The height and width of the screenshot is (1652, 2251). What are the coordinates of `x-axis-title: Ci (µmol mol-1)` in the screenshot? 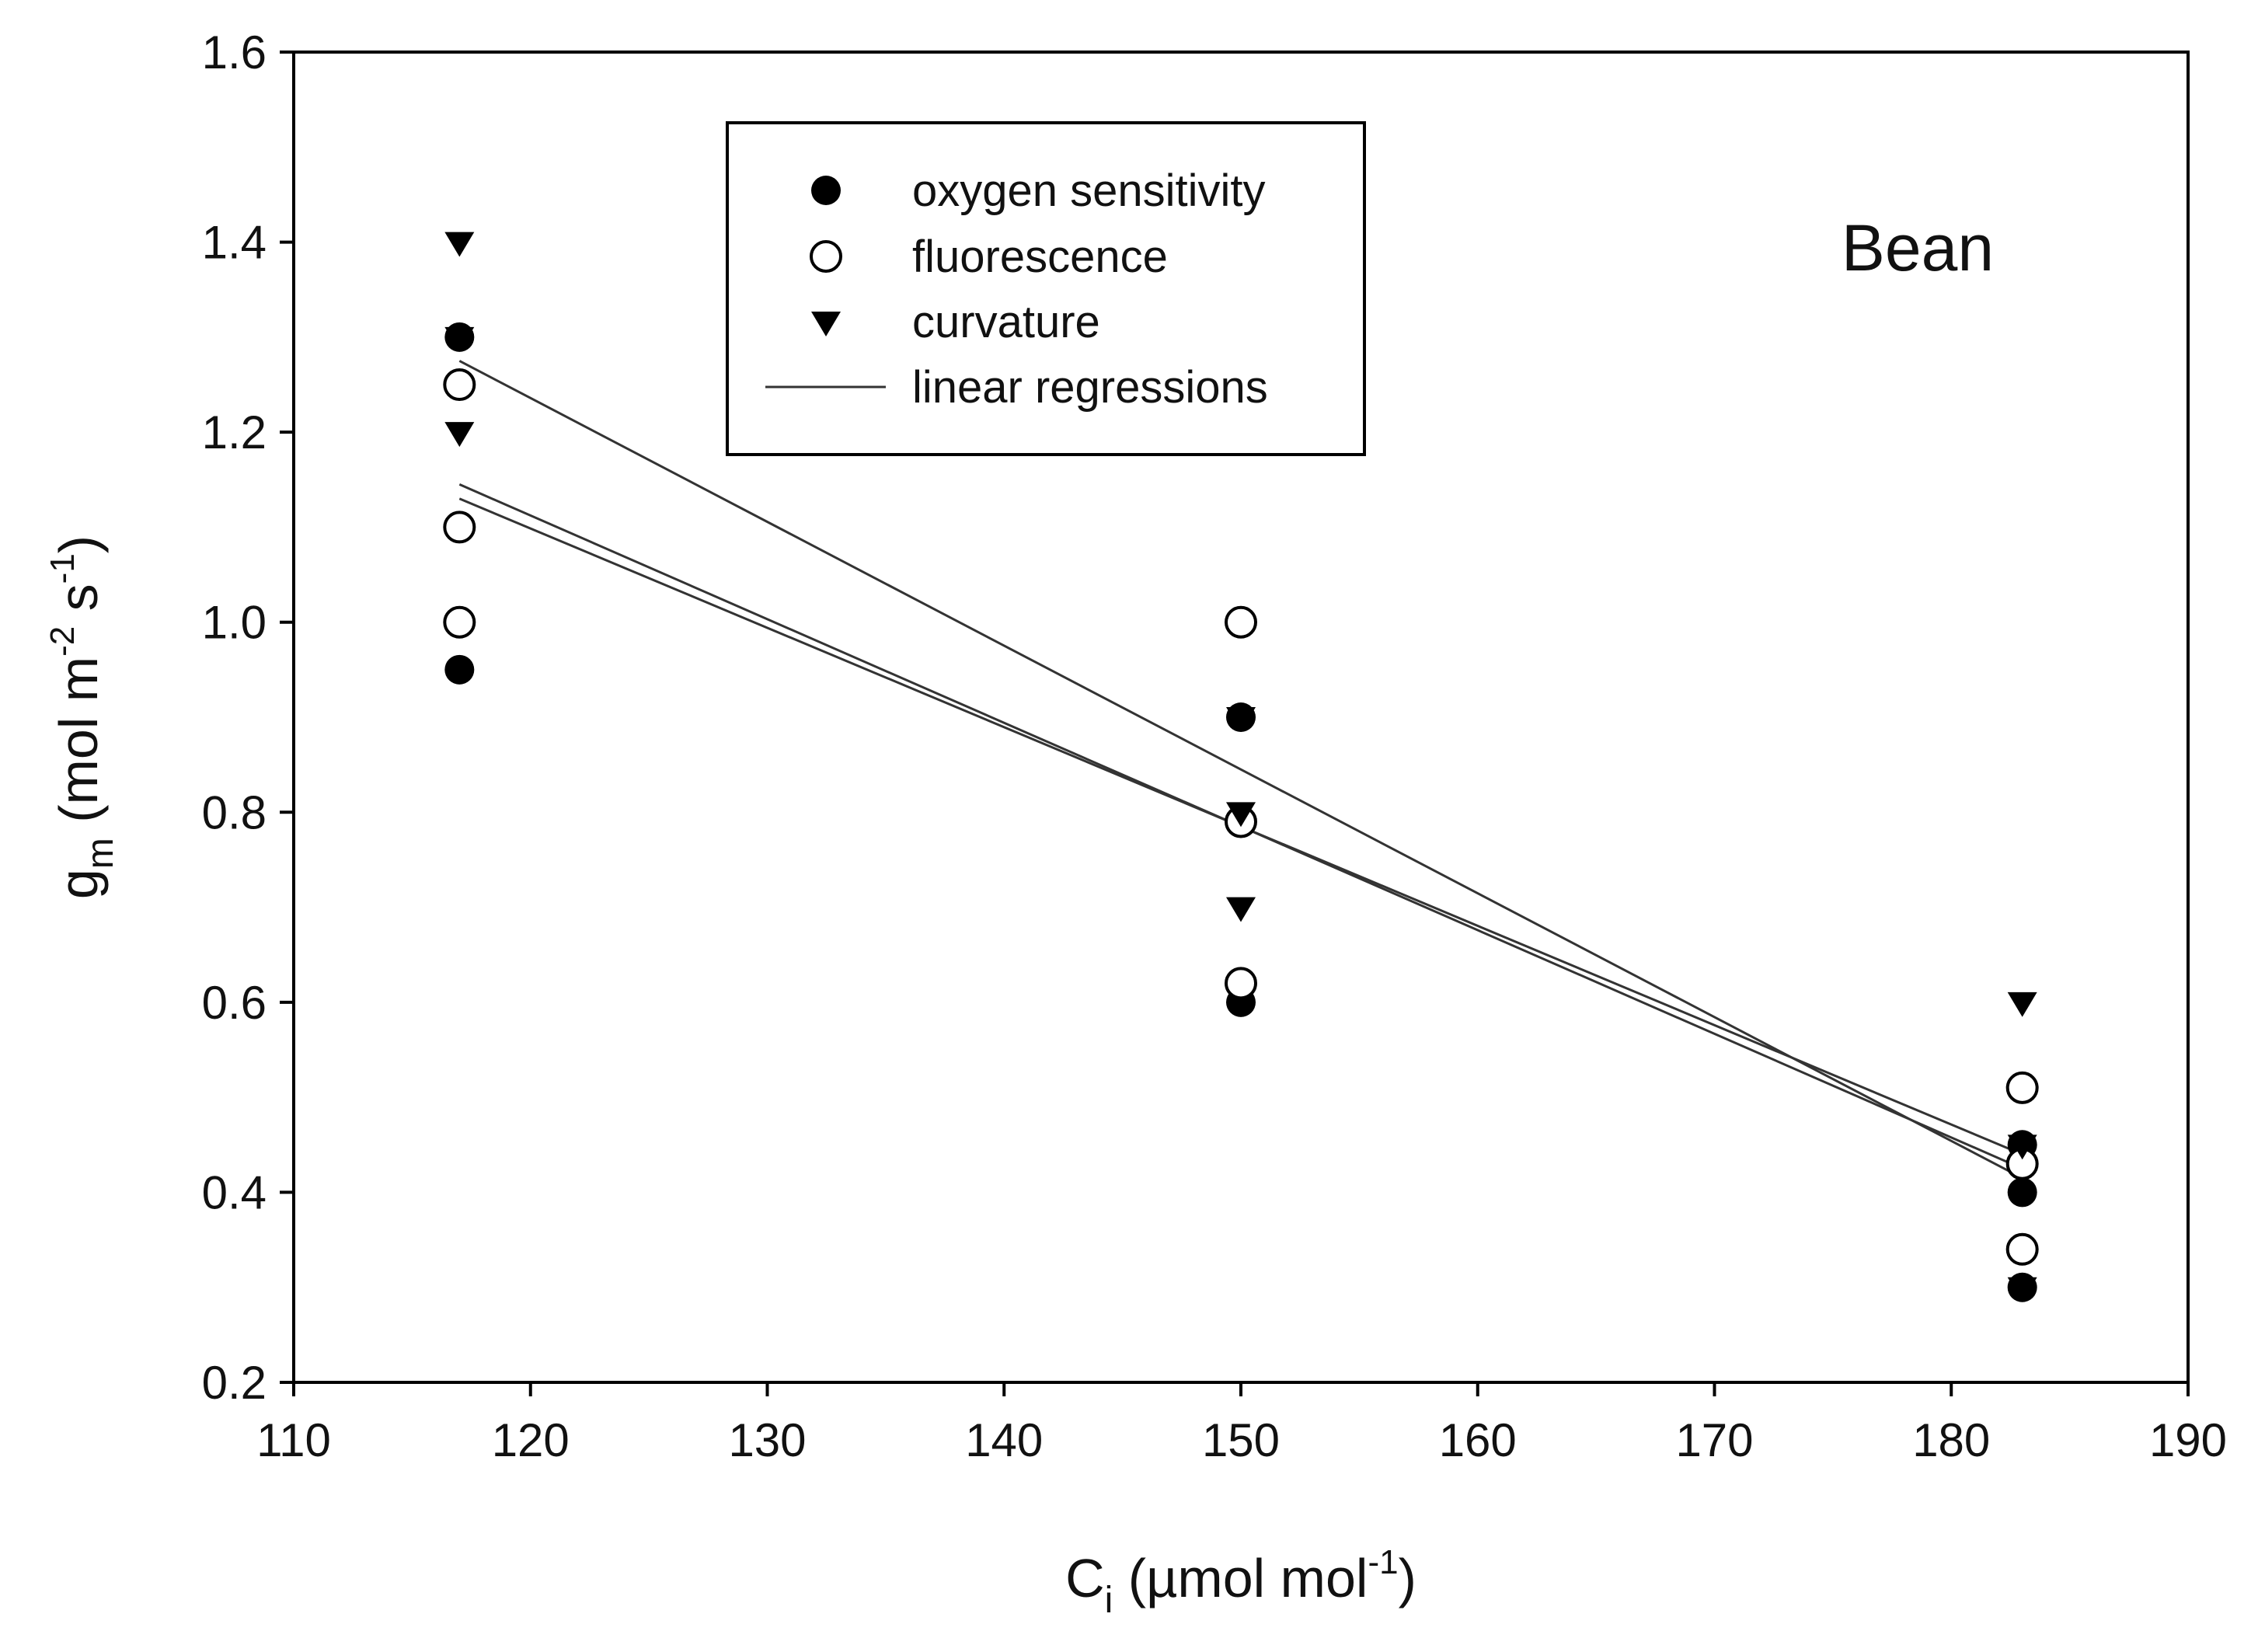 It's located at (1240, 1582).